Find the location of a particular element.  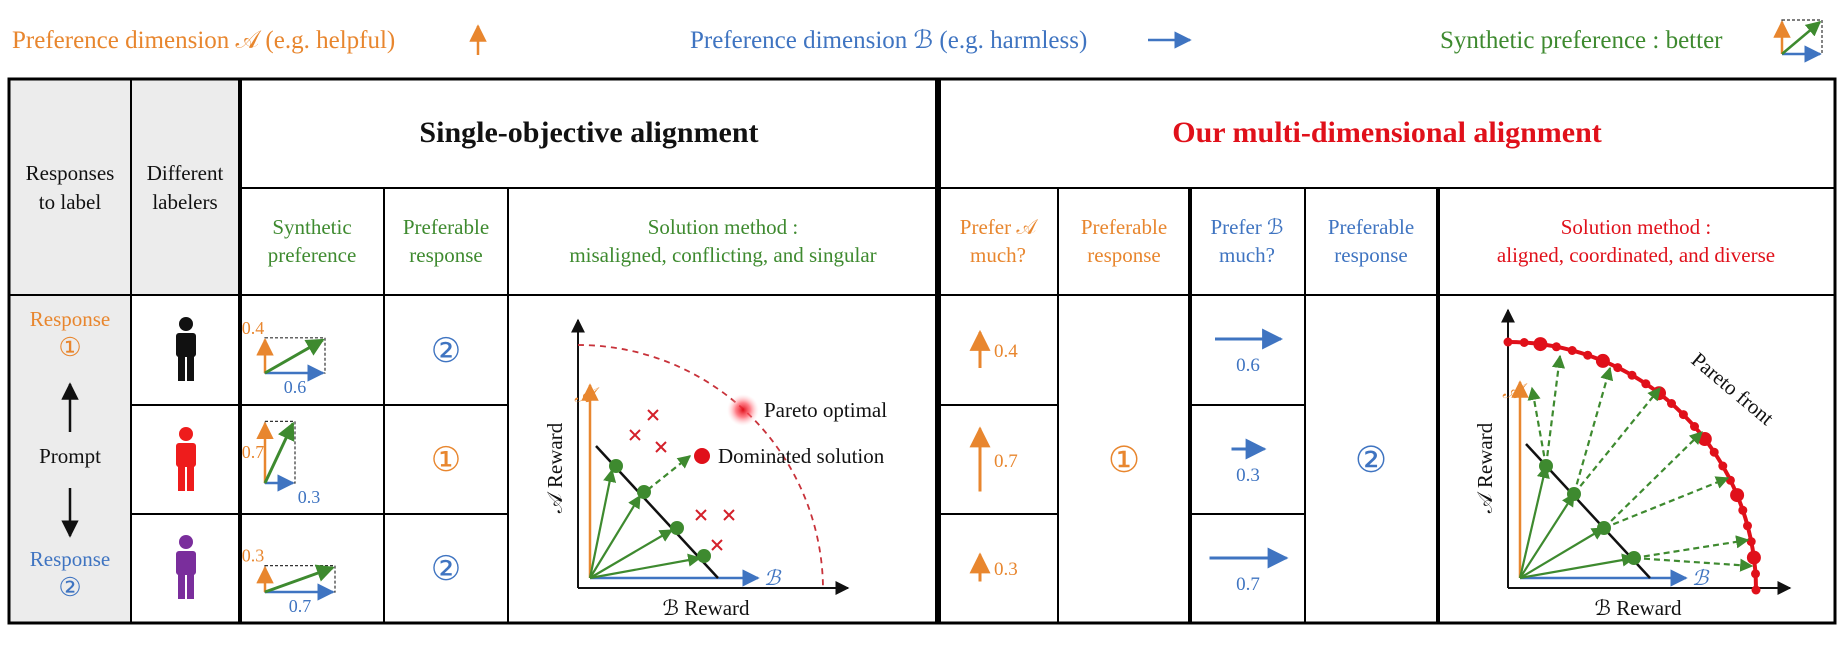

synthetic-vector-row3: 0.3 0.7 is located at coordinates (289, 581).